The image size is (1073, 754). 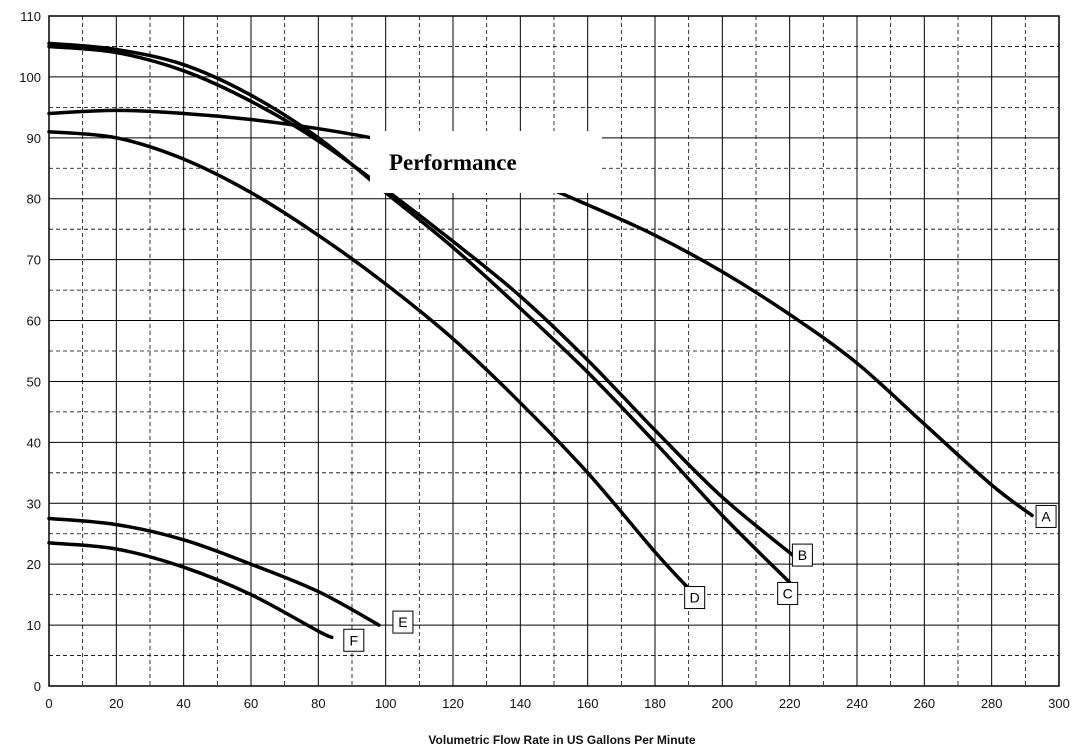 I want to click on curve-label-box-d, so click(x=695, y=598).